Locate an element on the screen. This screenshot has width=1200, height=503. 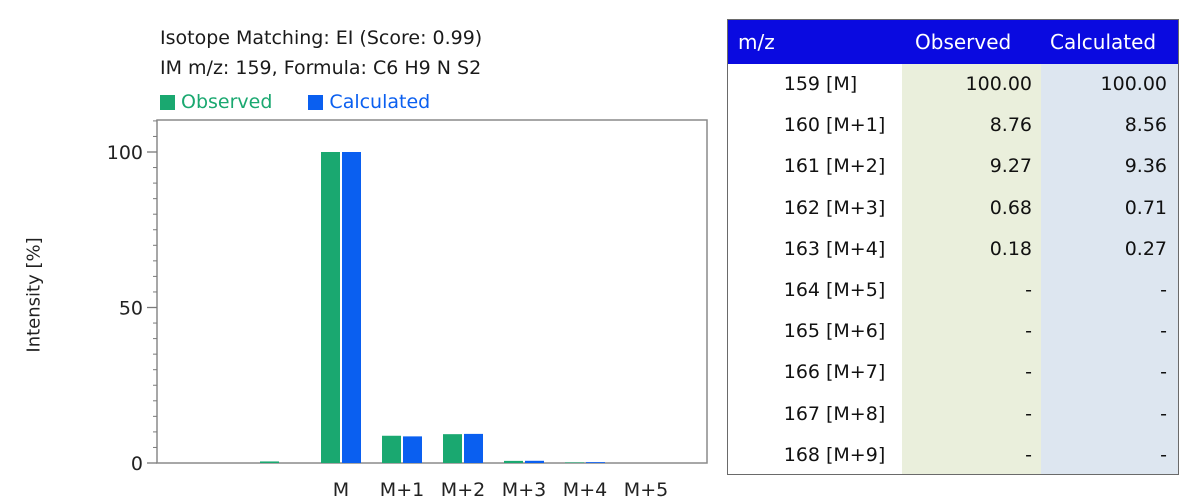
table-row: 159 [M] 100.00 100.00 is located at coordinates (953, 84).